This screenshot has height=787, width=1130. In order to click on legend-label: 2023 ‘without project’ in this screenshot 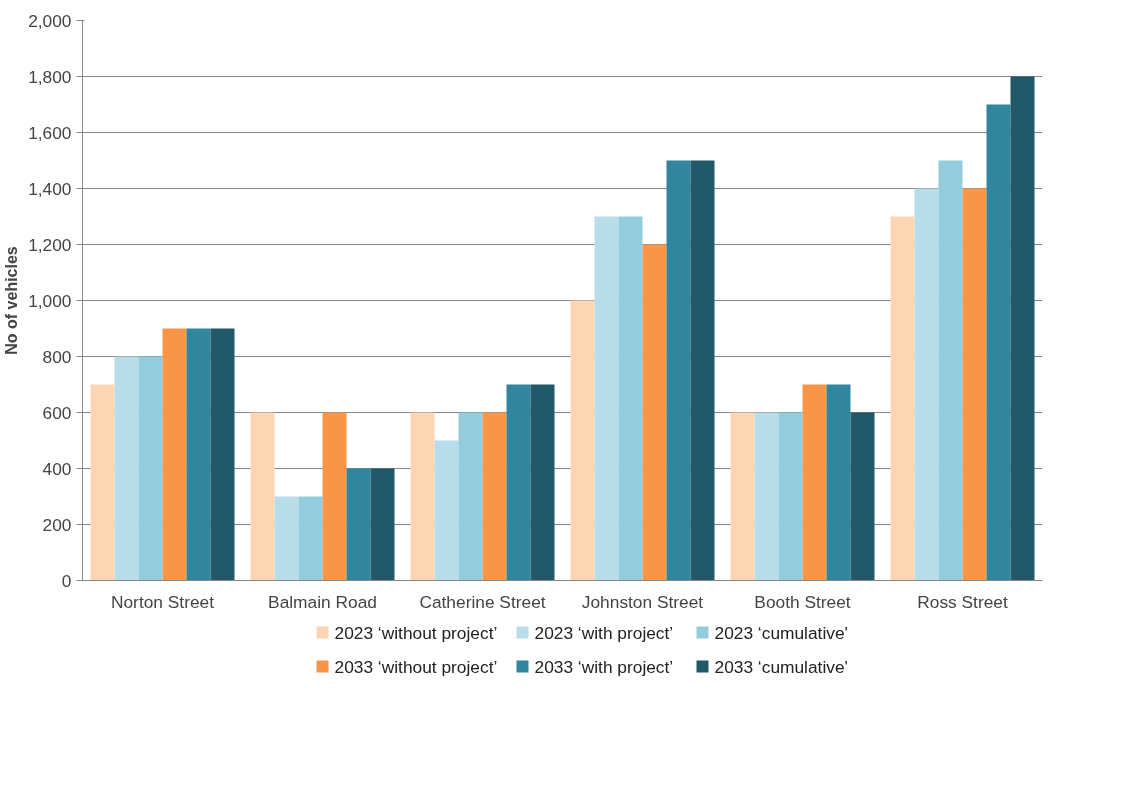, I will do `click(416, 632)`.